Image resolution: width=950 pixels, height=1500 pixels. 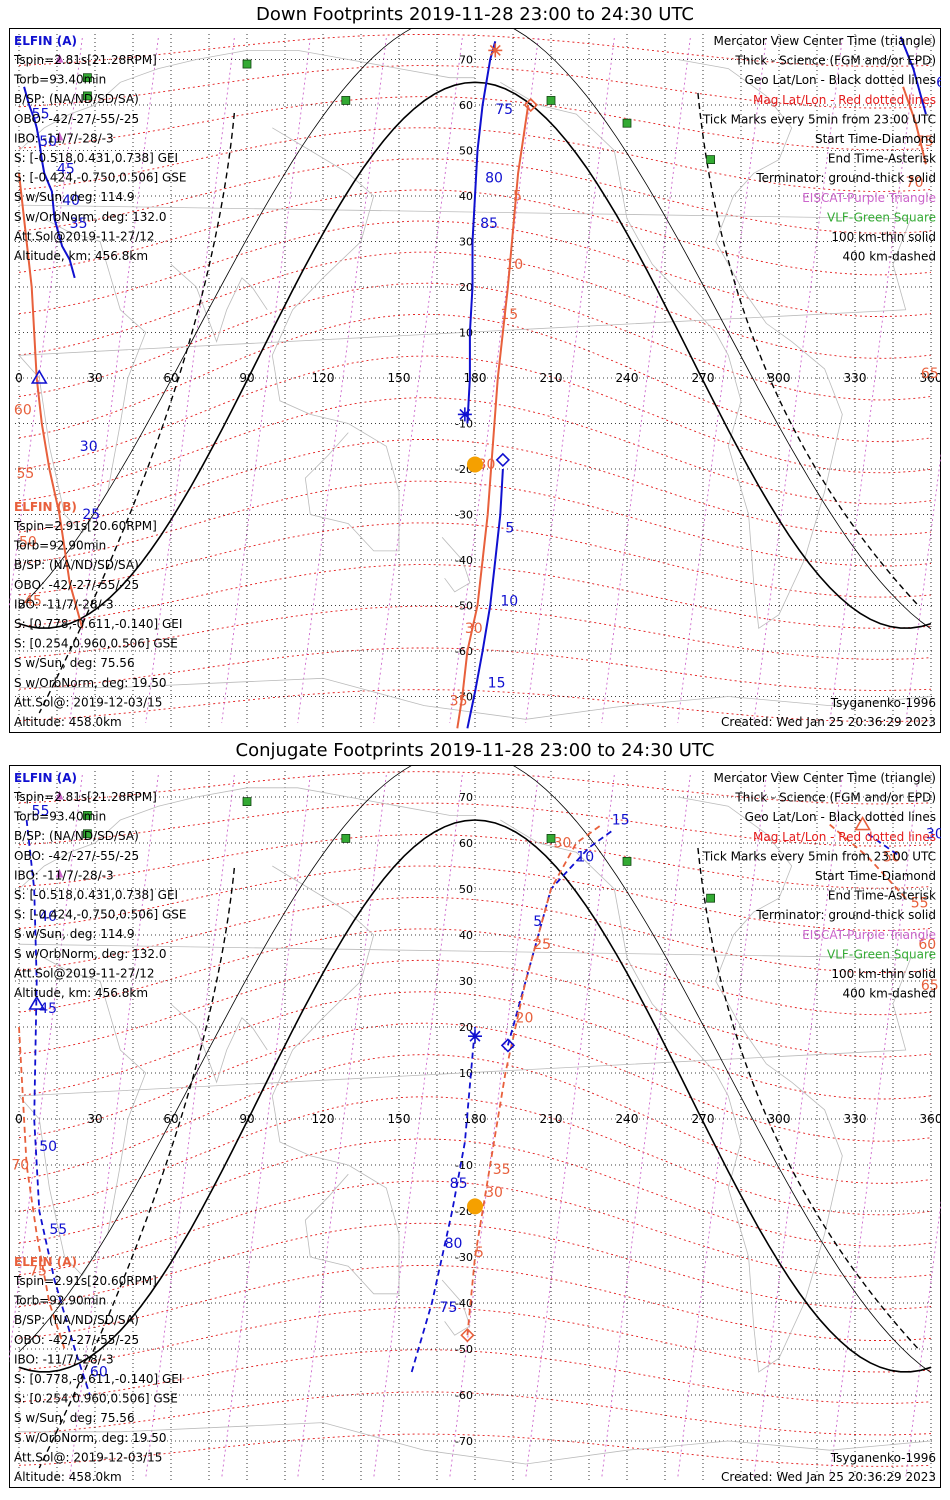 What do you see at coordinates (98, 624) in the screenshot?
I see `elfin-b-info-line: S: [0.778,-0.611,-0.140] GEI` at bounding box center [98, 624].